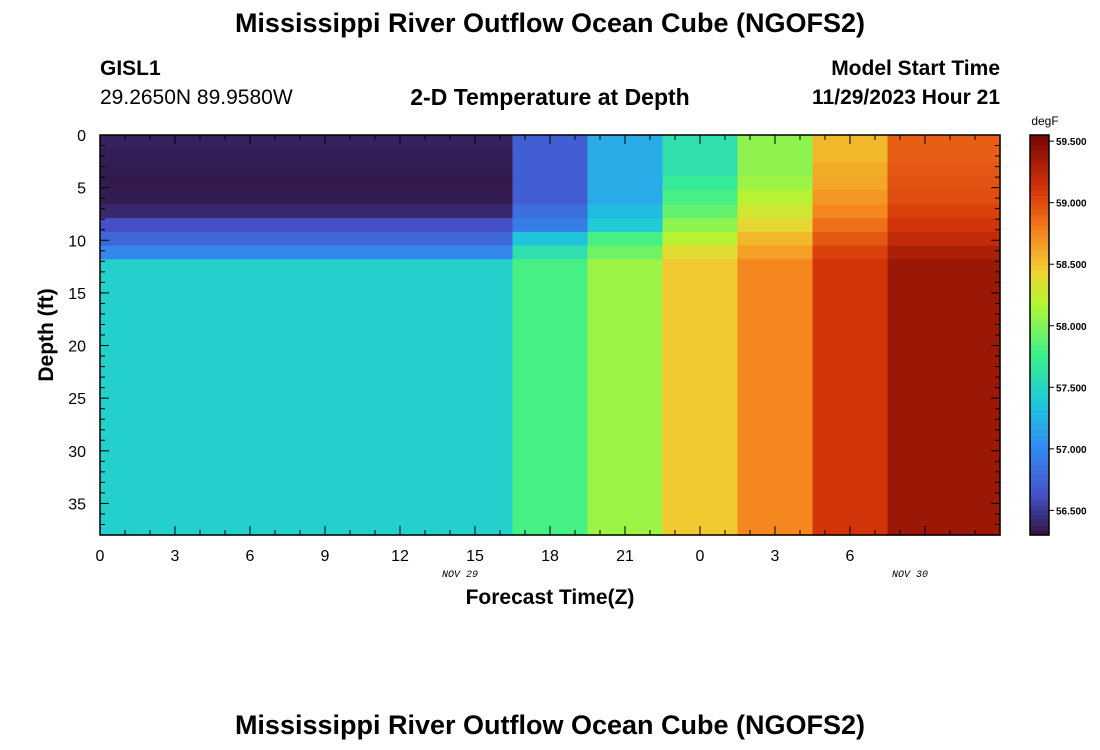 This screenshot has height=750, width=1100. Describe the element at coordinates (250, 556) in the screenshot. I see `x-tick-label: 6` at that location.